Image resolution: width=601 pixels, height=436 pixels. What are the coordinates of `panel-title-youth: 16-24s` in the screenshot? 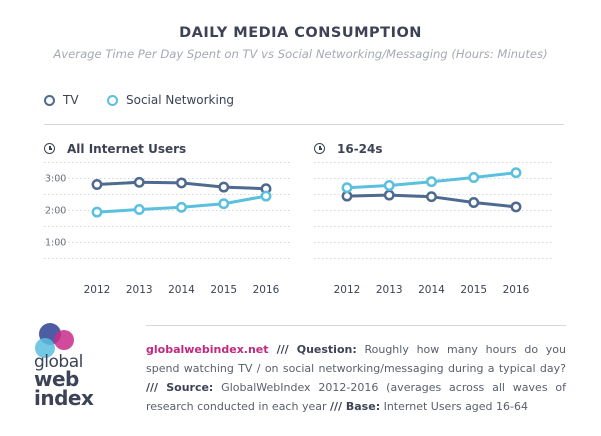 It's located at (348, 149).